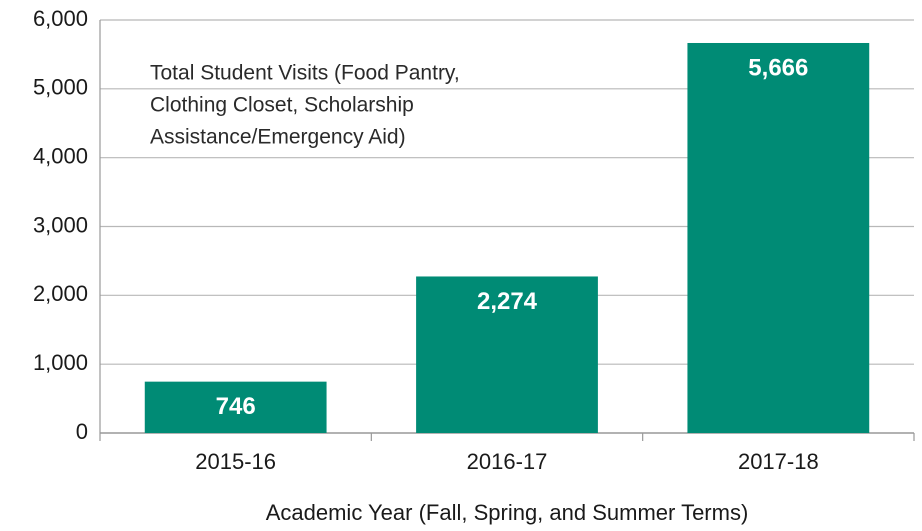 Image resolution: width=922 pixels, height=531 pixels. What do you see at coordinates (60, 224) in the screenshot?
I see `y-tick-label: 3,000` at bounding box center [60, 224].